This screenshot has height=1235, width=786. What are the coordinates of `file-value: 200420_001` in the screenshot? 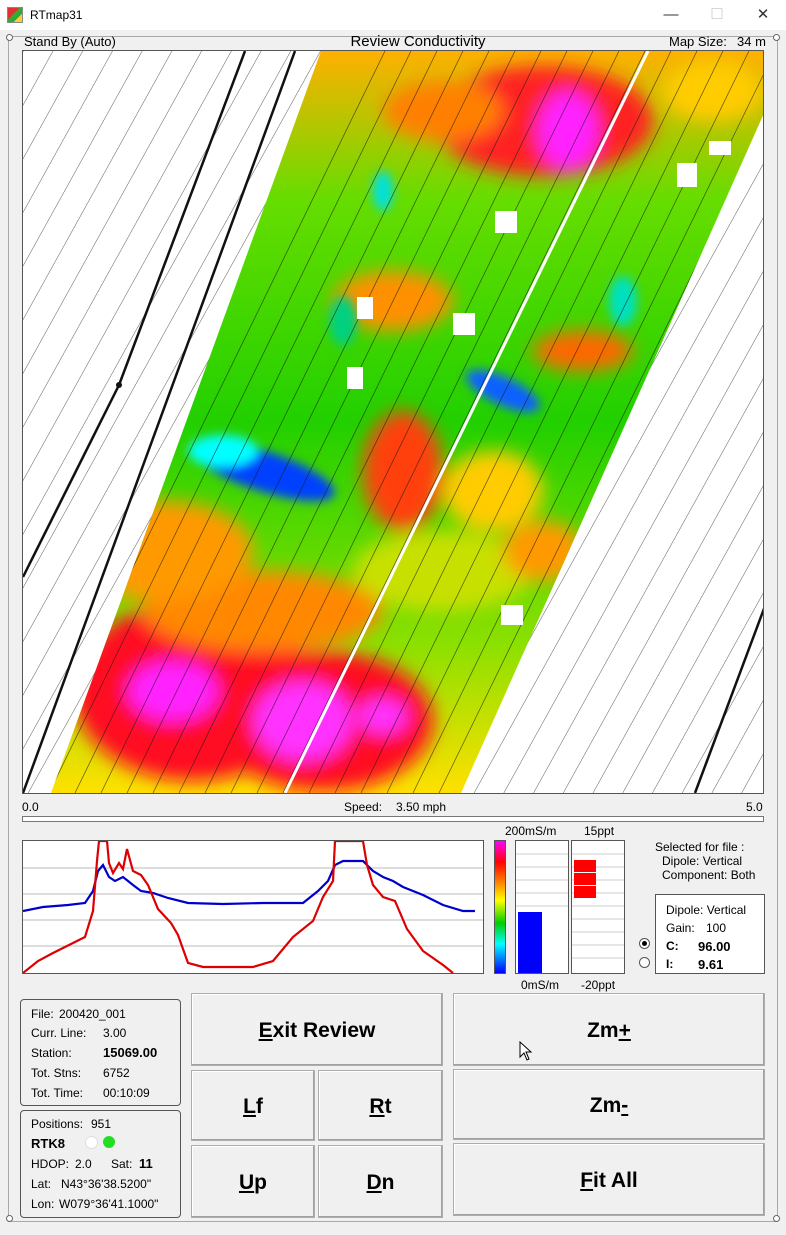 It's located at (92, 1014).